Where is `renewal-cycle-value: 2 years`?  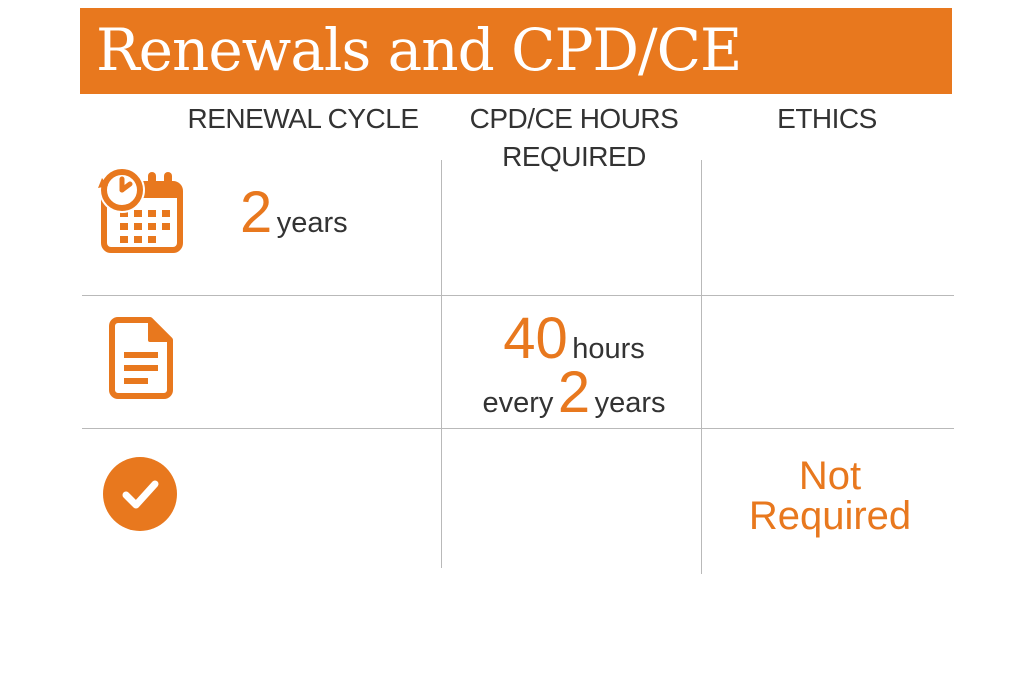 renewal-cycle-value: 2 years is located at coordinates (294, 213).